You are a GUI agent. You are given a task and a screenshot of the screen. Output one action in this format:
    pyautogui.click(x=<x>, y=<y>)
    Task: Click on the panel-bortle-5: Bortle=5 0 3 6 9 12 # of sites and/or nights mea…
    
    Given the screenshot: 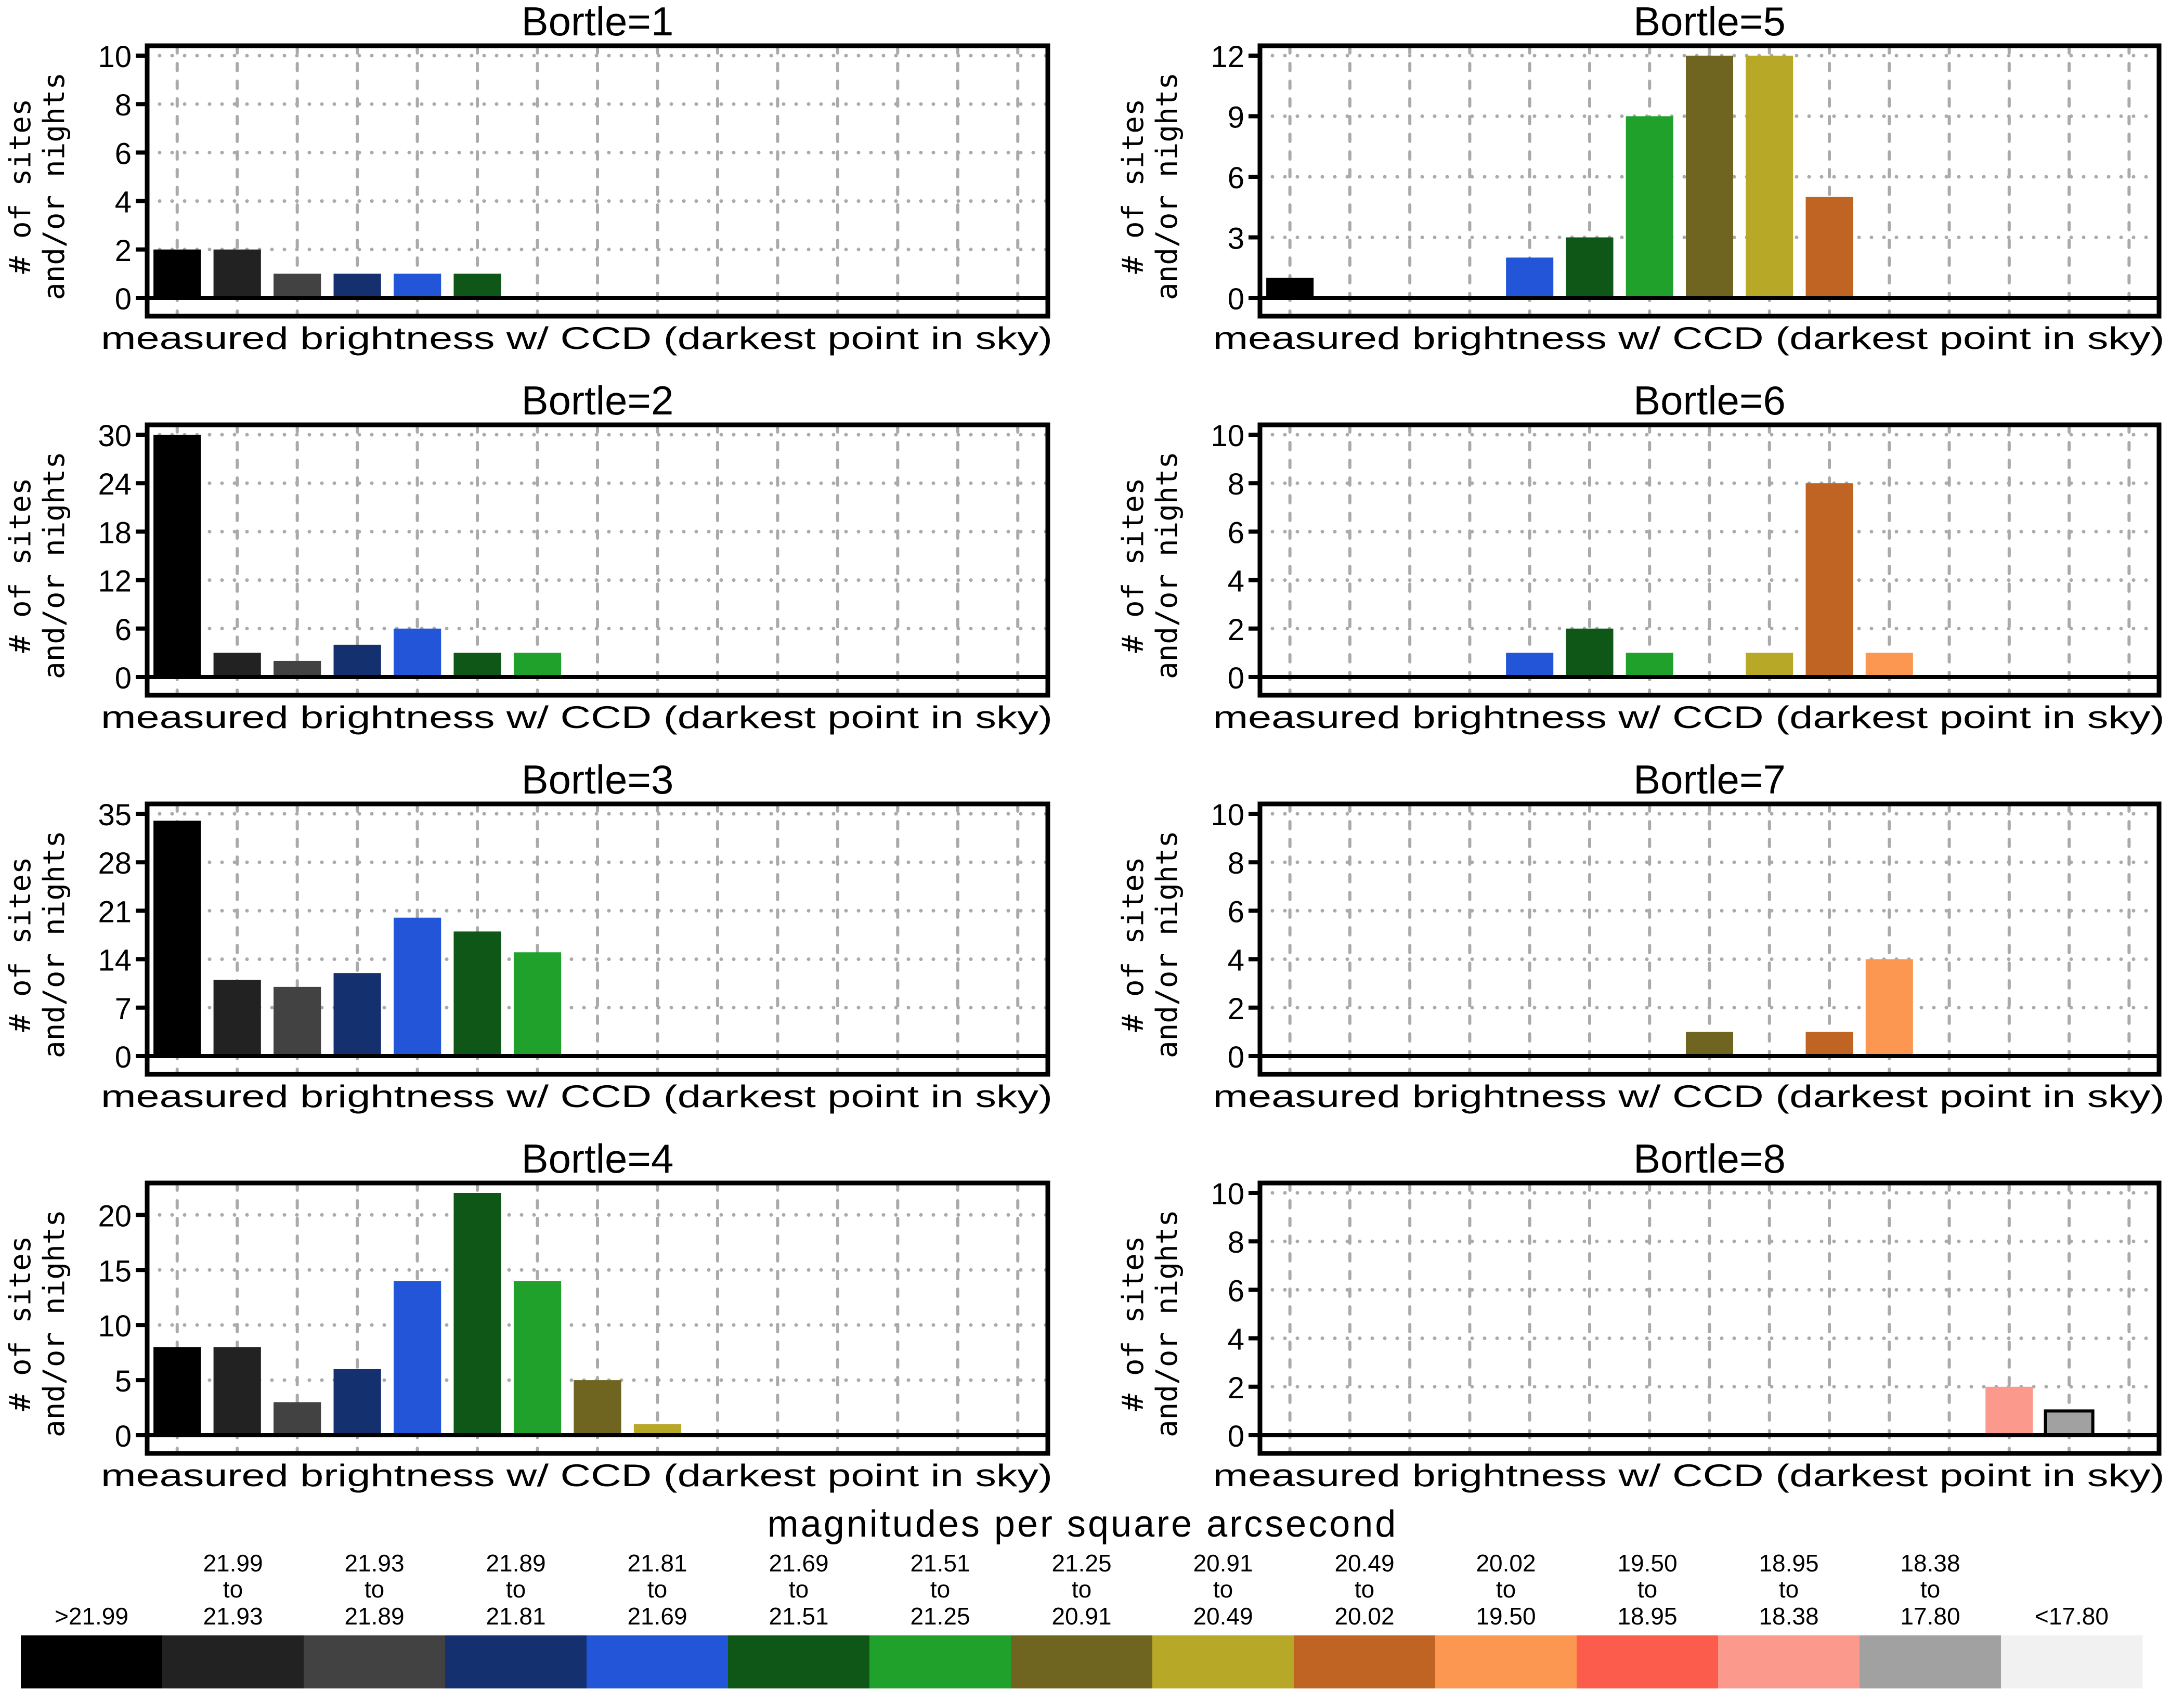 What is the action you would take?
    pyautogui.click(x=1640, y=178)
    